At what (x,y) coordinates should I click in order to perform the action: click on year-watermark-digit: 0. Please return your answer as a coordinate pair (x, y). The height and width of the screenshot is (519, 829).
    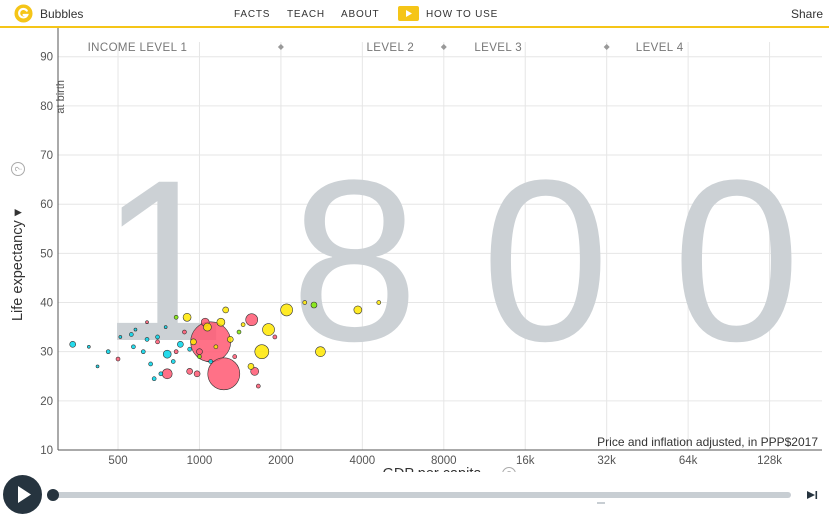
    Looking at the image, I should click on (737, 260).